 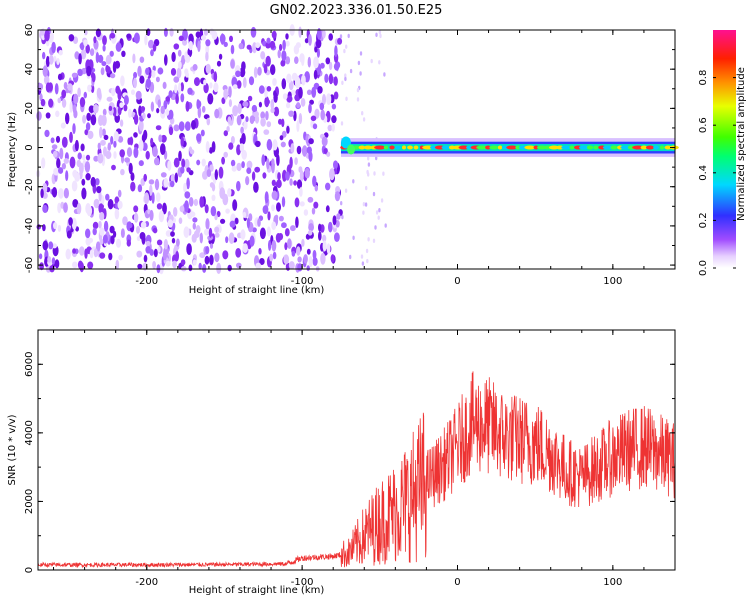 What do you see at coordinates (457, 582) in the screenshot?
I see `x-tick-label: 0` at bounding box center [457, 582].